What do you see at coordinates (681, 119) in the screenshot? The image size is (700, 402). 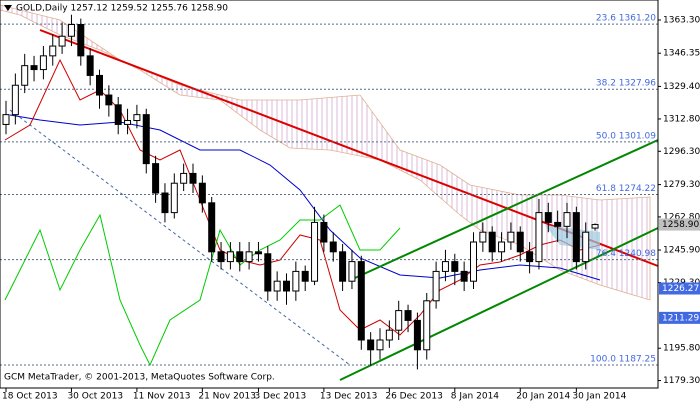 I see `y-tick-label: 1312.80` at bounding box center [681, 119].